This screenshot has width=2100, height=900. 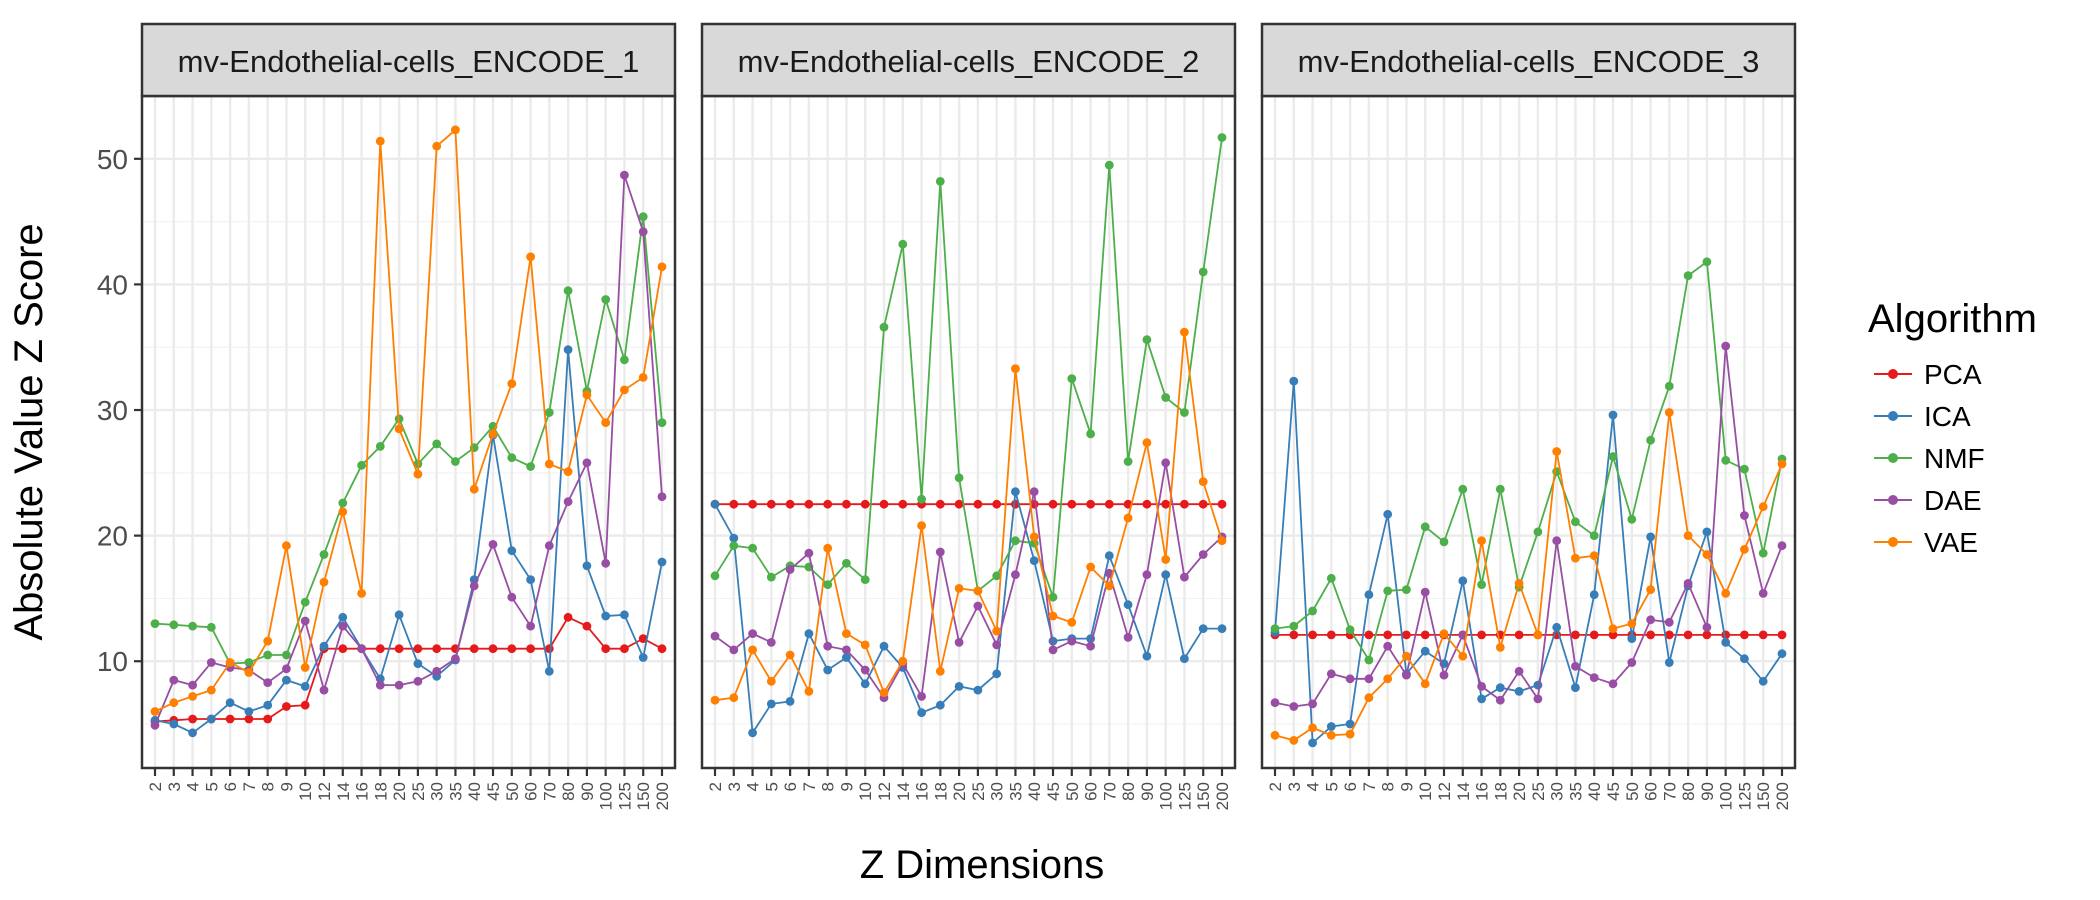 I want to click on series-line-nmf, so click(x=1528, y=461).